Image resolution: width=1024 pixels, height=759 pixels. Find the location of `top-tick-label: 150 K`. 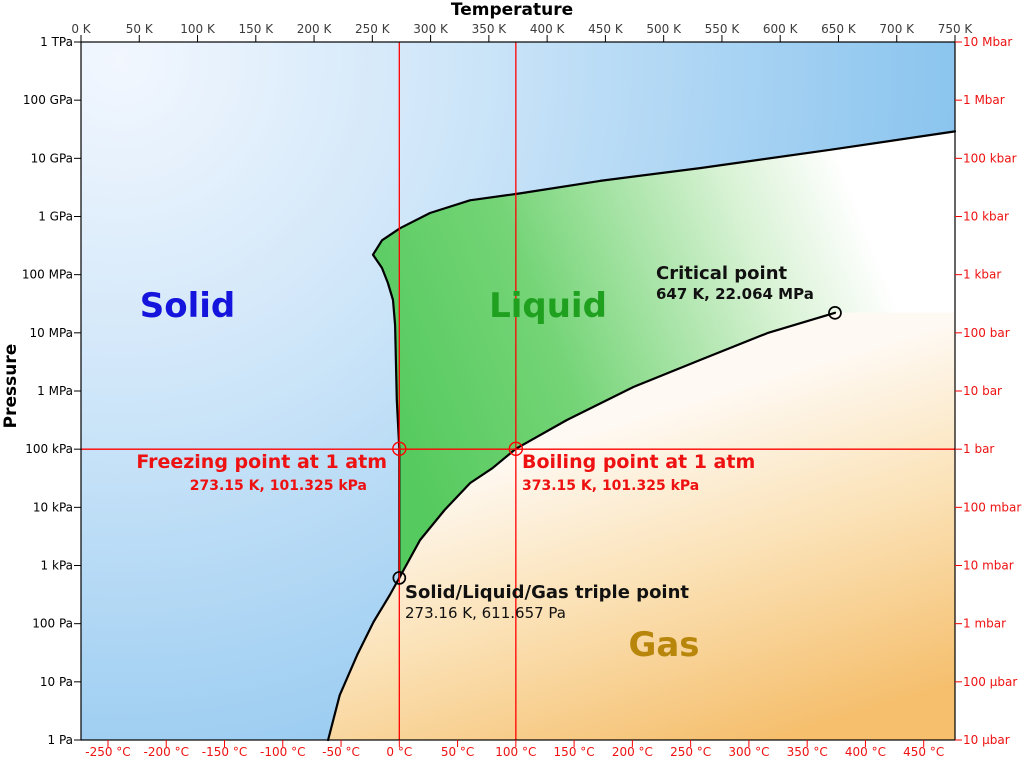

top-tick-label: 150 K is located at coordinates (257, 29).